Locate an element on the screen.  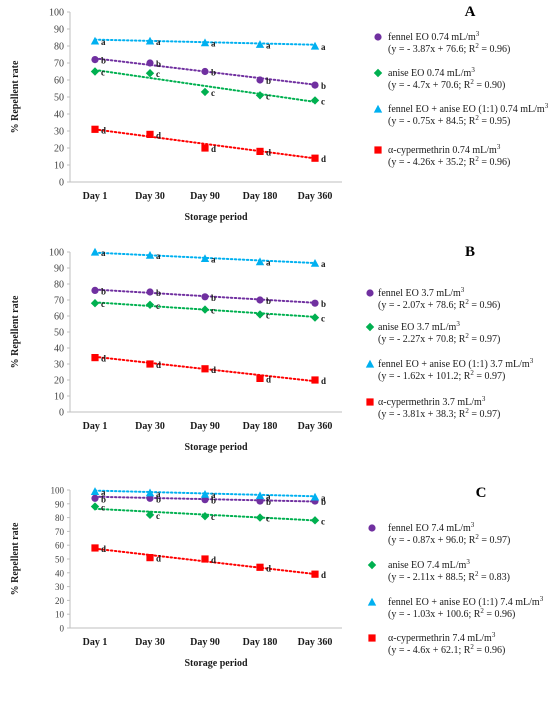
series-2: a a a a a is located at coordinates (208, 258).